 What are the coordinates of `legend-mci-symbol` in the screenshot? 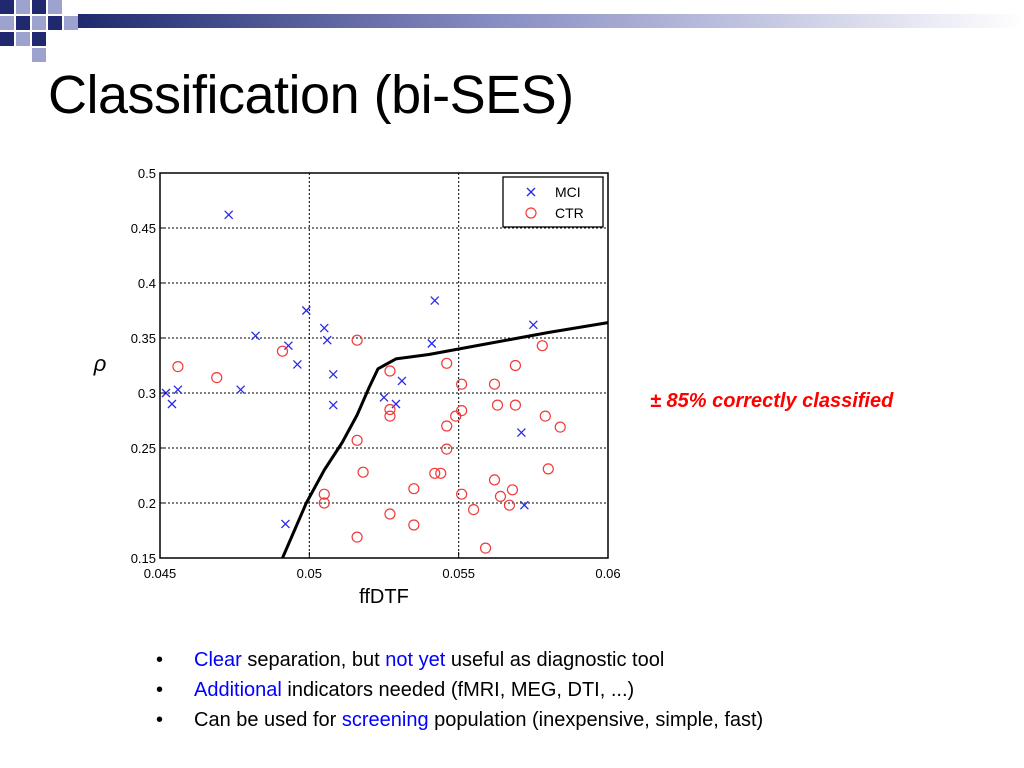 It's located at (531, 192).